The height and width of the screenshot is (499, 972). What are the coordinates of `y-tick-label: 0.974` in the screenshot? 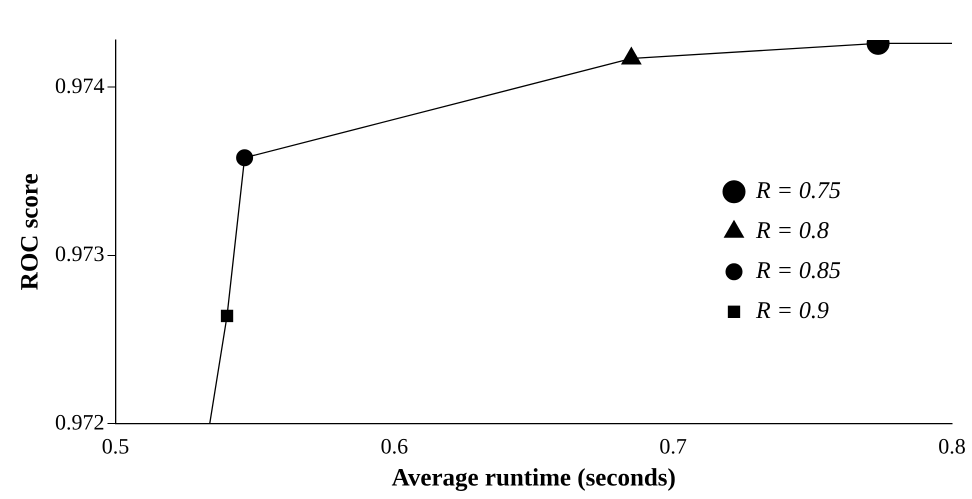 It's located at (79, 85).